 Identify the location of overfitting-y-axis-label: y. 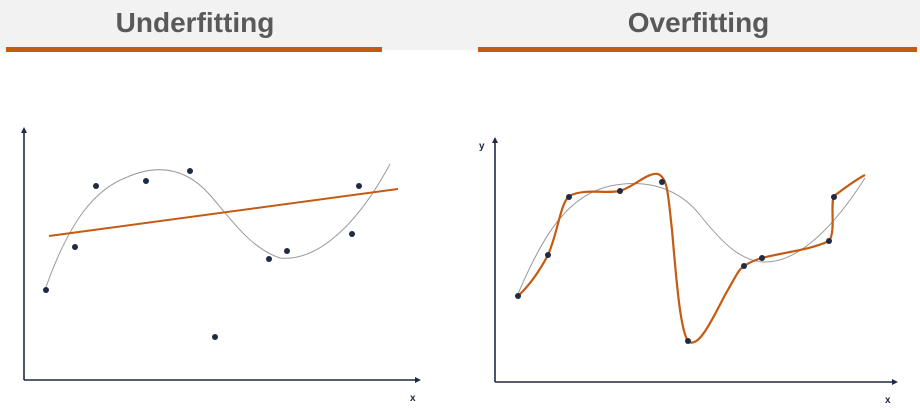
(482, 146).